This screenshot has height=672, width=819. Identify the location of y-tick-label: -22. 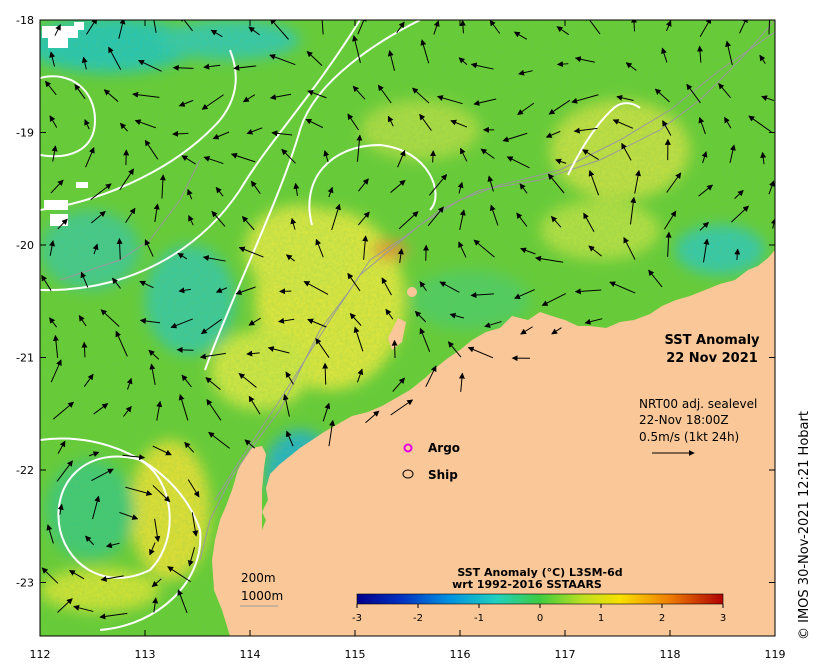
(25, 470).